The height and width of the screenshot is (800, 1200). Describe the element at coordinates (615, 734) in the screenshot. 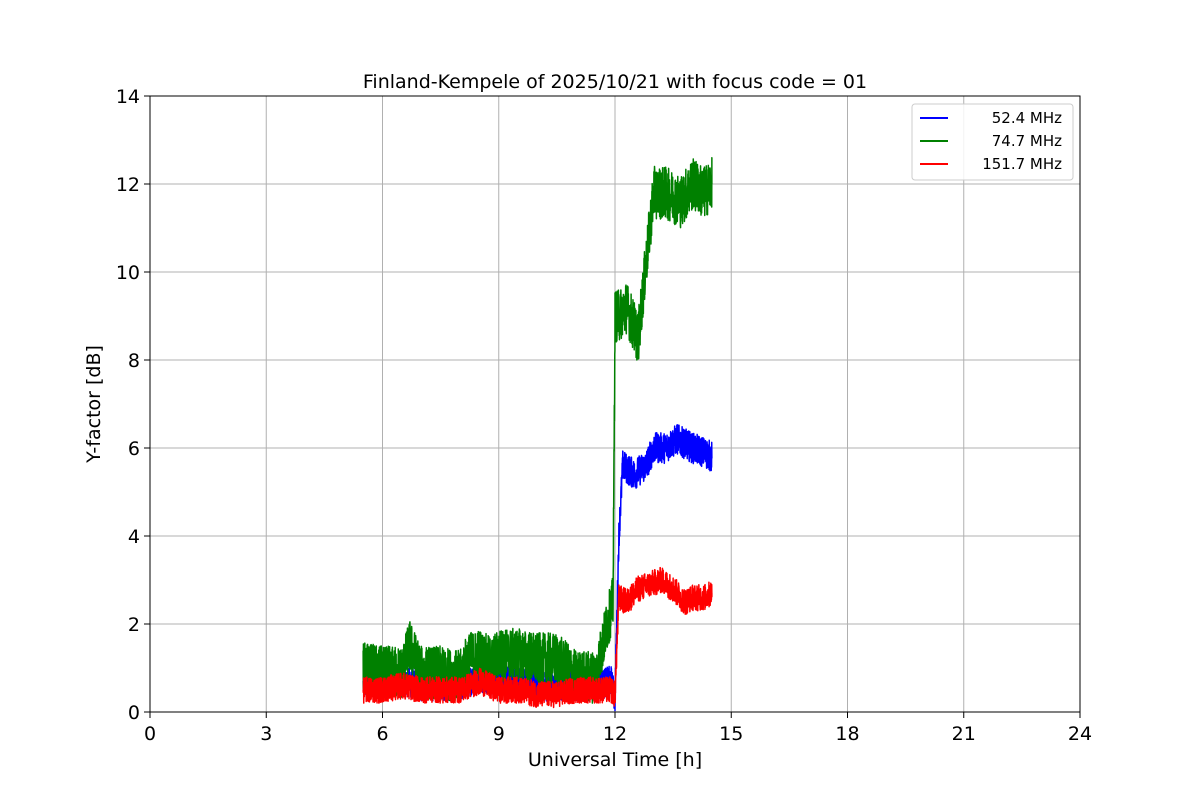

I see `x-tick-label: 12` at that location.